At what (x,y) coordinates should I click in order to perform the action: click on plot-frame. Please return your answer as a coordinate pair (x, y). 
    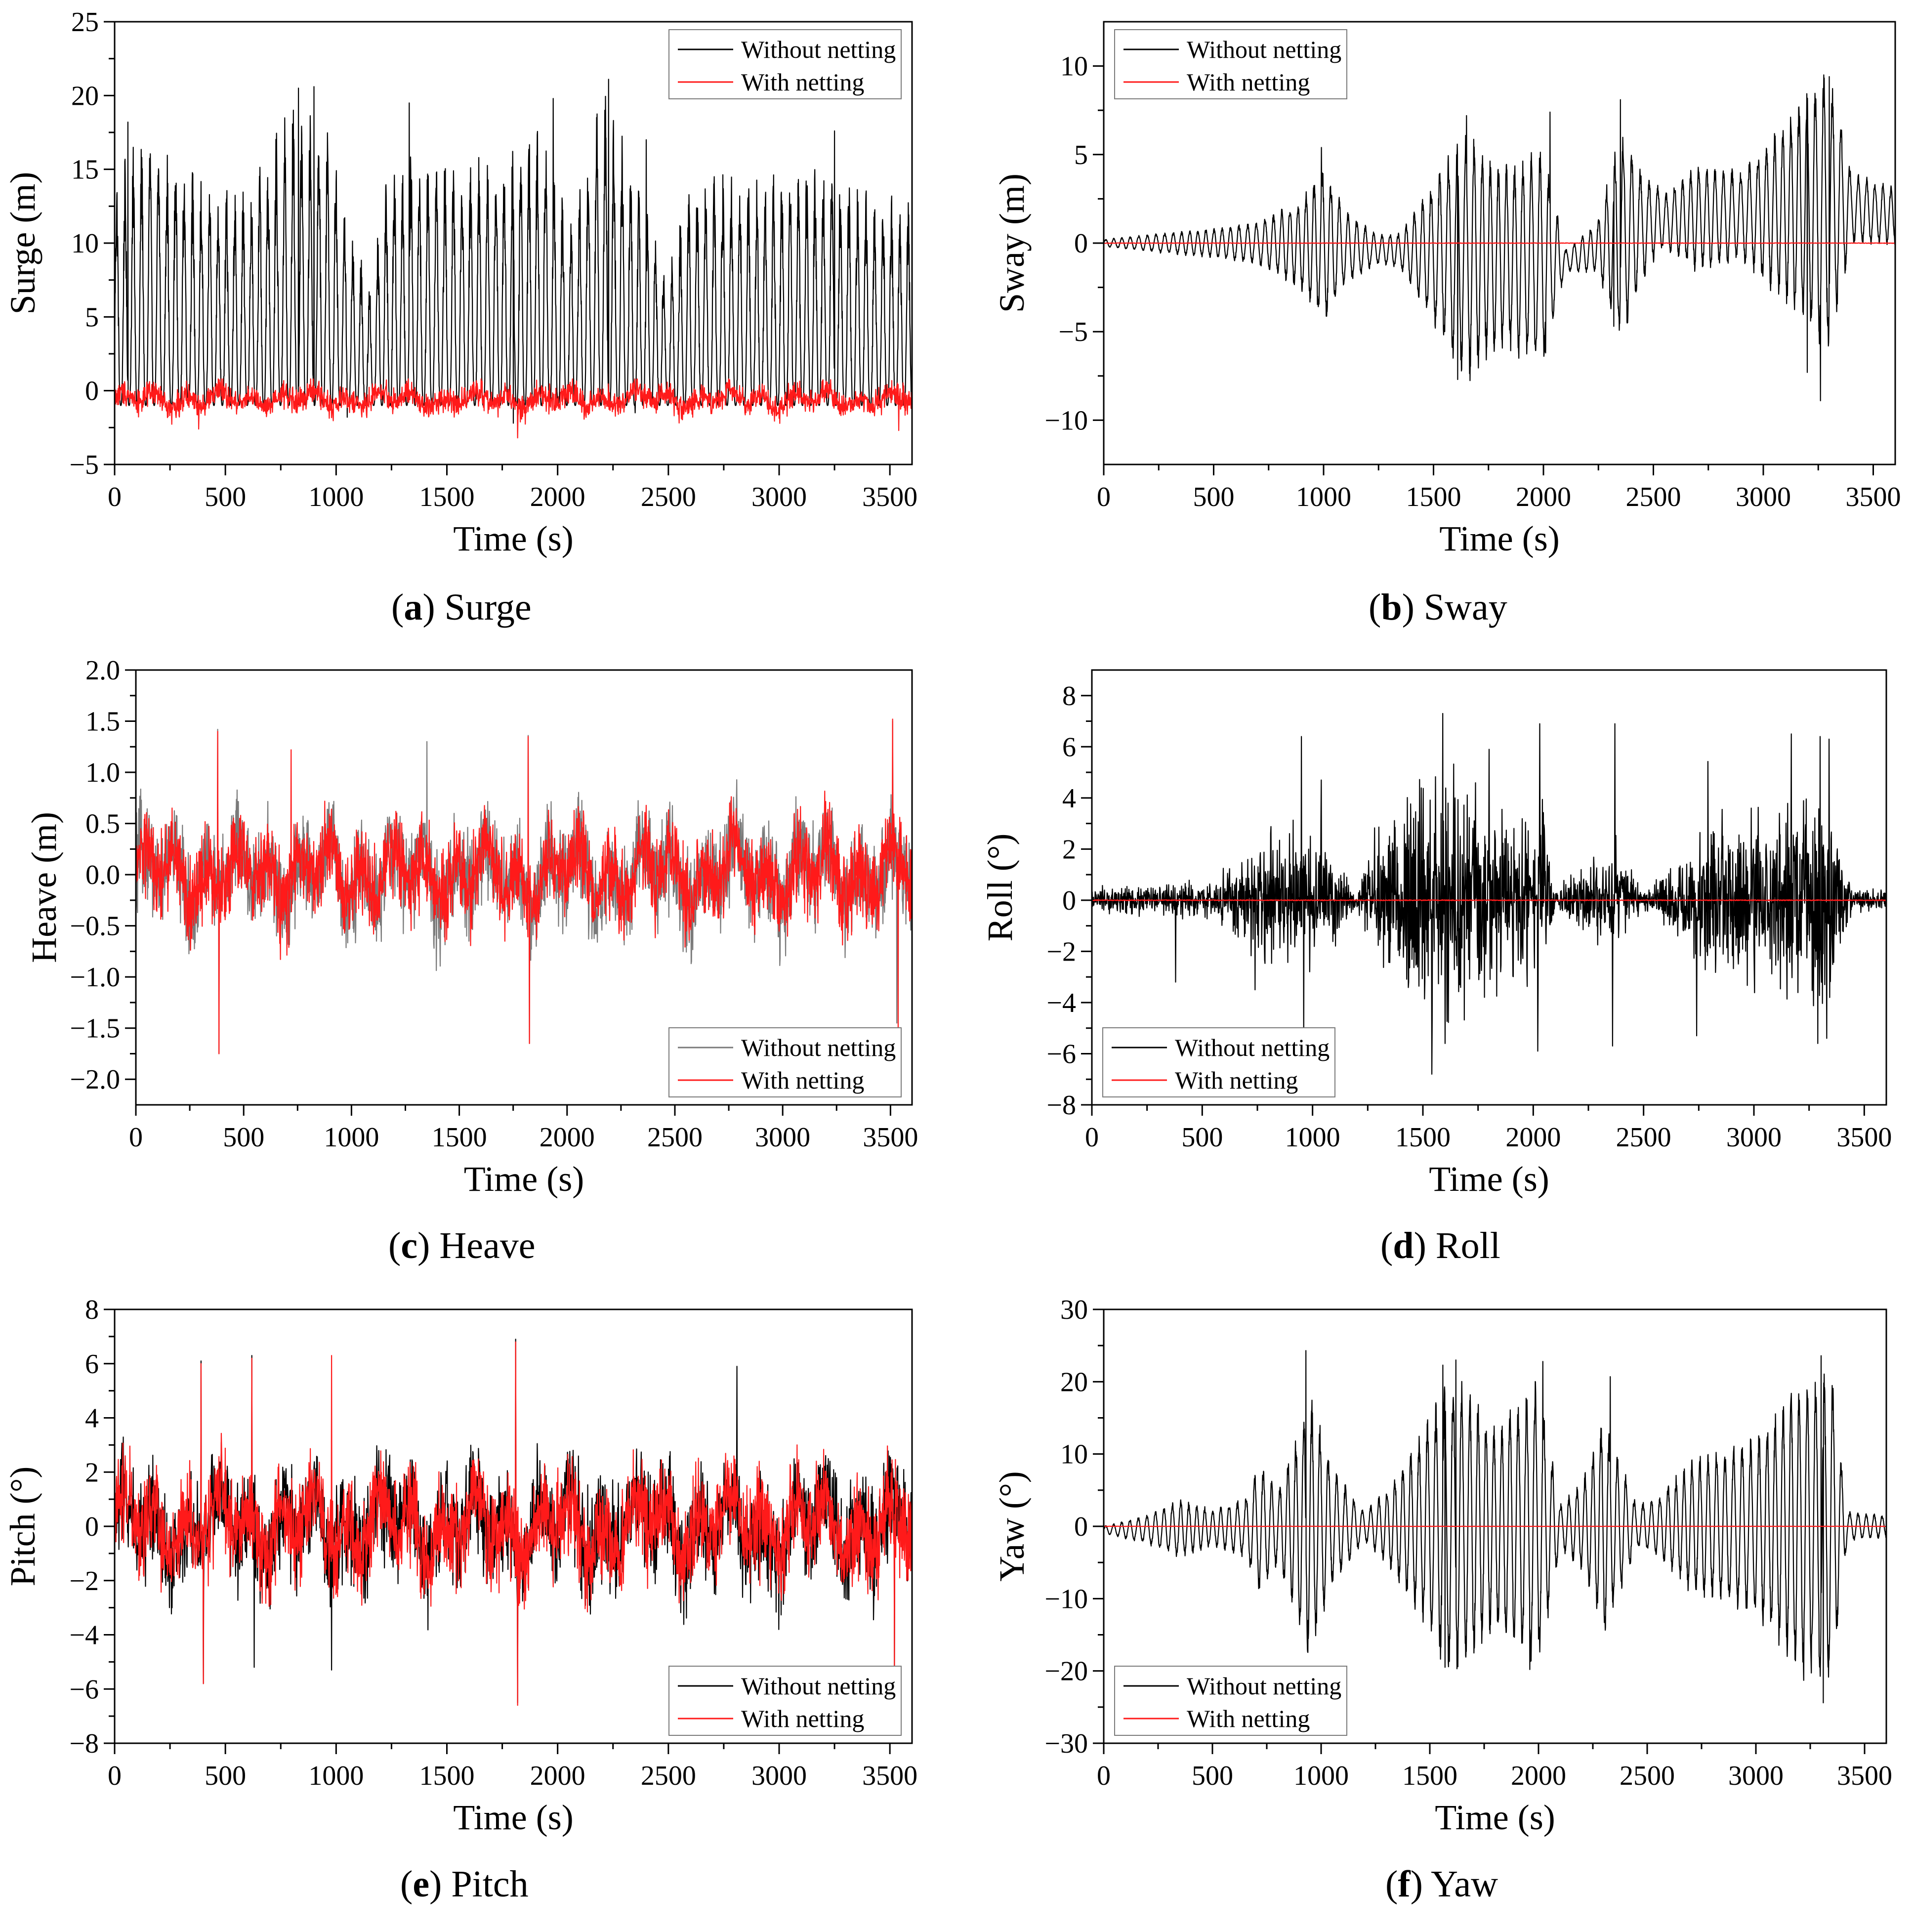
    Looking at the image, I should click on (524, 887).